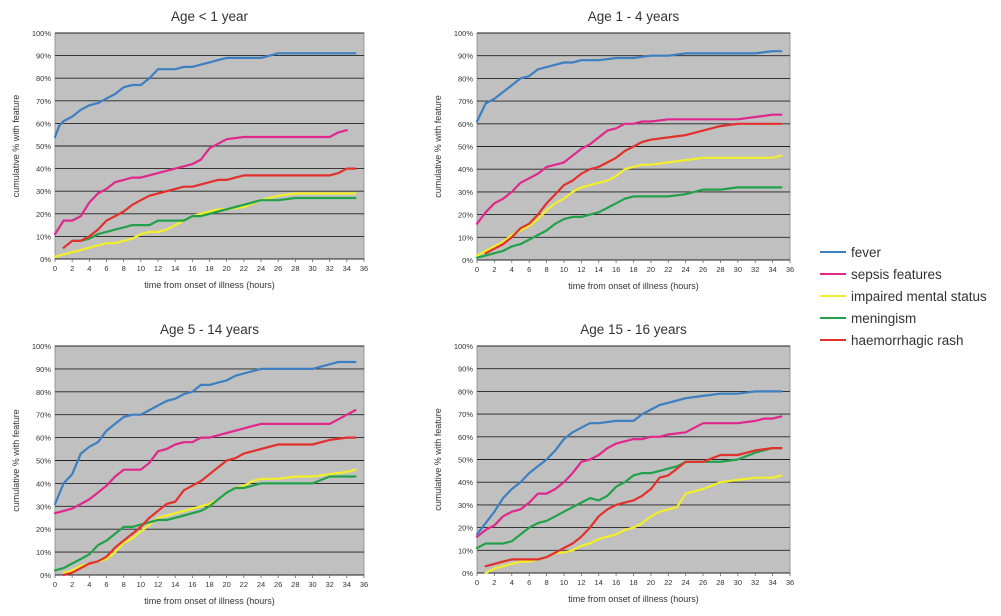  Describe the element at coordinates (833, 252) in the screenshot. I see `legend-swatch-fever` at that location.